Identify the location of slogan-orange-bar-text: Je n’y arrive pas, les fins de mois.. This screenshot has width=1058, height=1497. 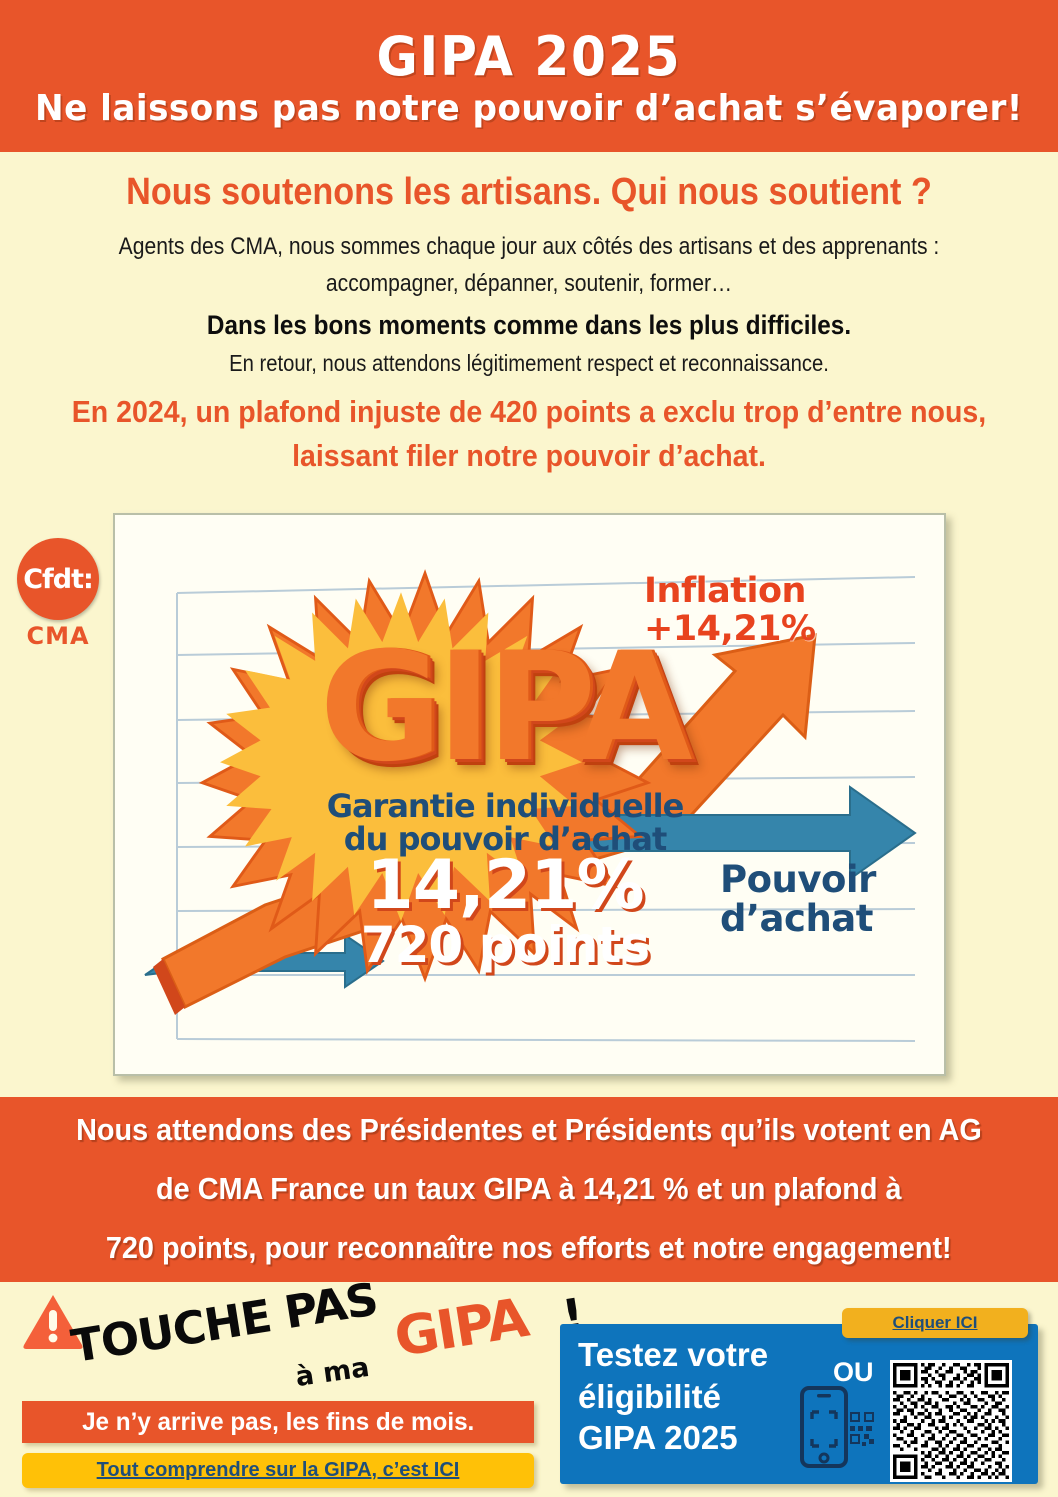
(278, 1421).